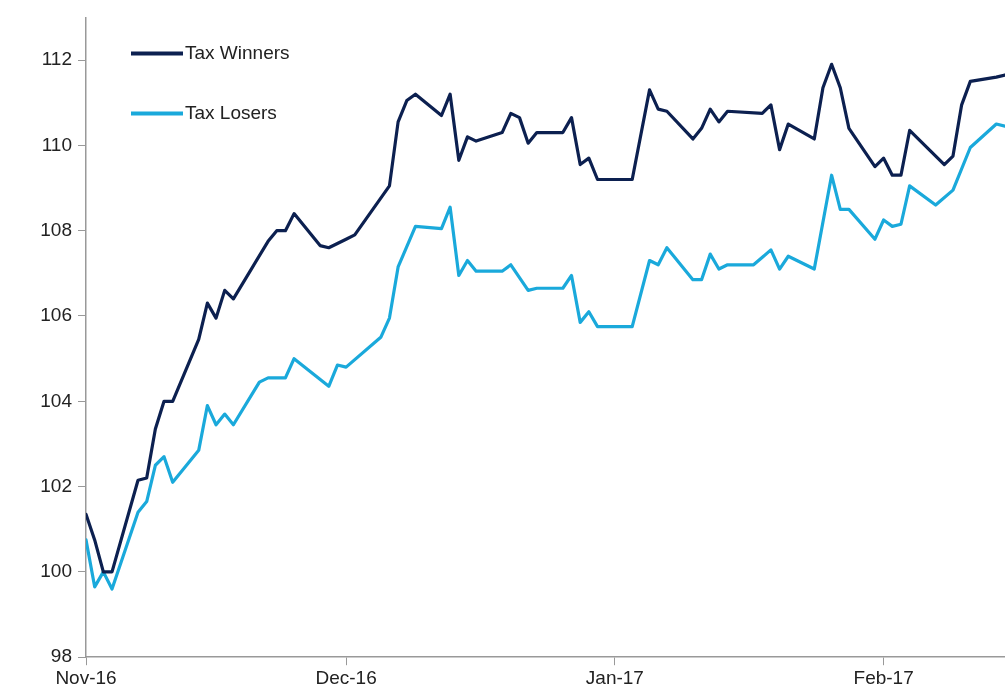  What do you see at coordinates (56, 144) in the screenshot?
I see `y-tick-label: 110` at bounding box center [56, 144].